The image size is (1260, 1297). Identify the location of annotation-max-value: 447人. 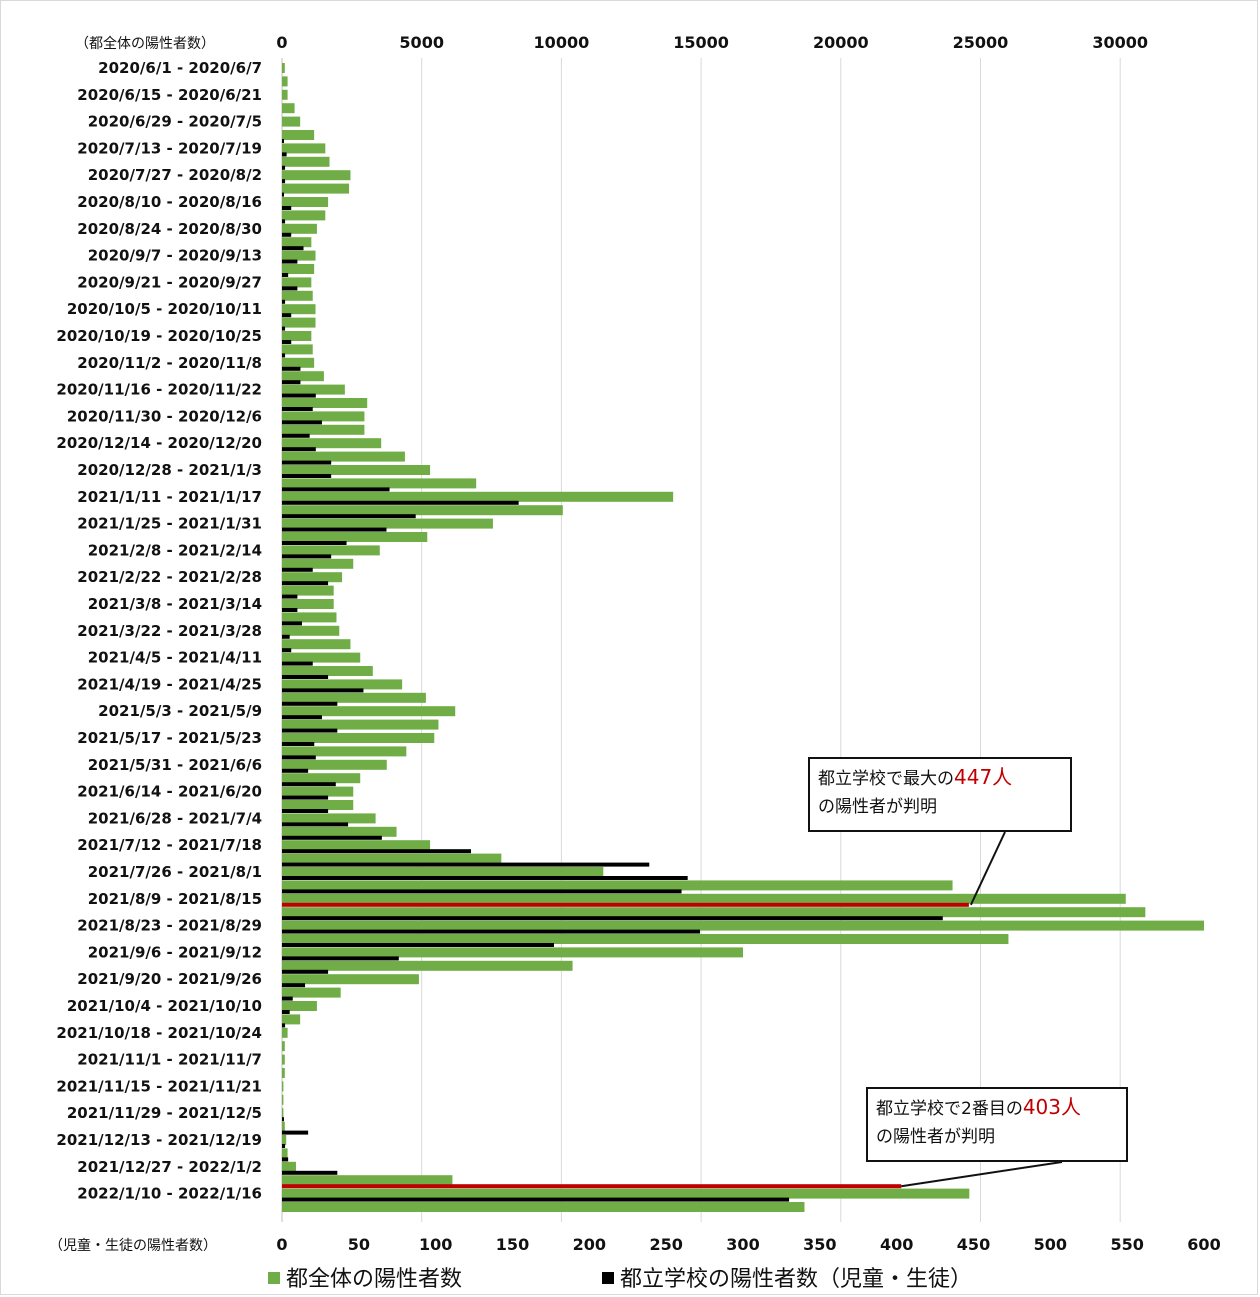
(983, 777).